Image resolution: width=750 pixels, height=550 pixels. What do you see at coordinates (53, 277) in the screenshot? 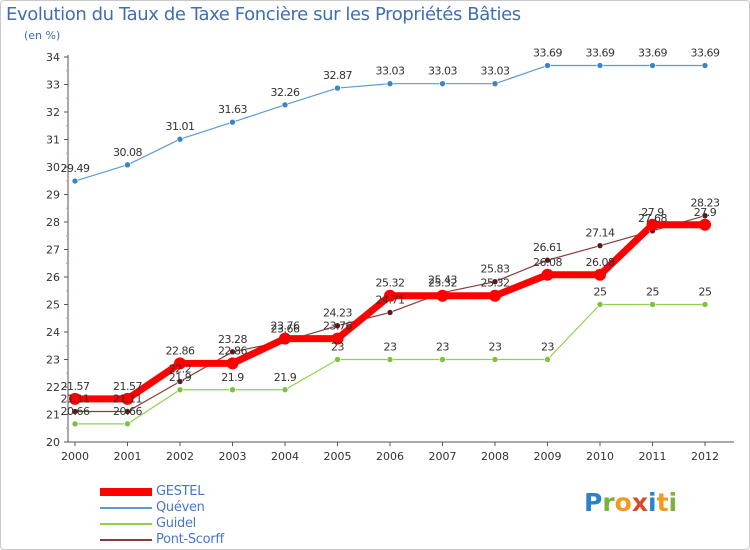
I see `y-tick-label: 26` at bounding box center [53, 277].